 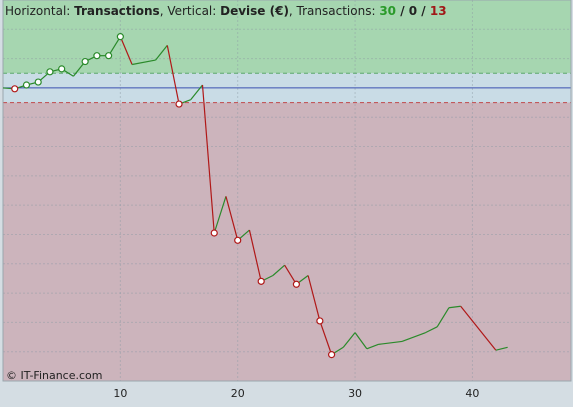 What do you see at coordinates (254, 11) in the screenshot?
I see `header-part: Devise (€)` at bounding box center [254, 11].